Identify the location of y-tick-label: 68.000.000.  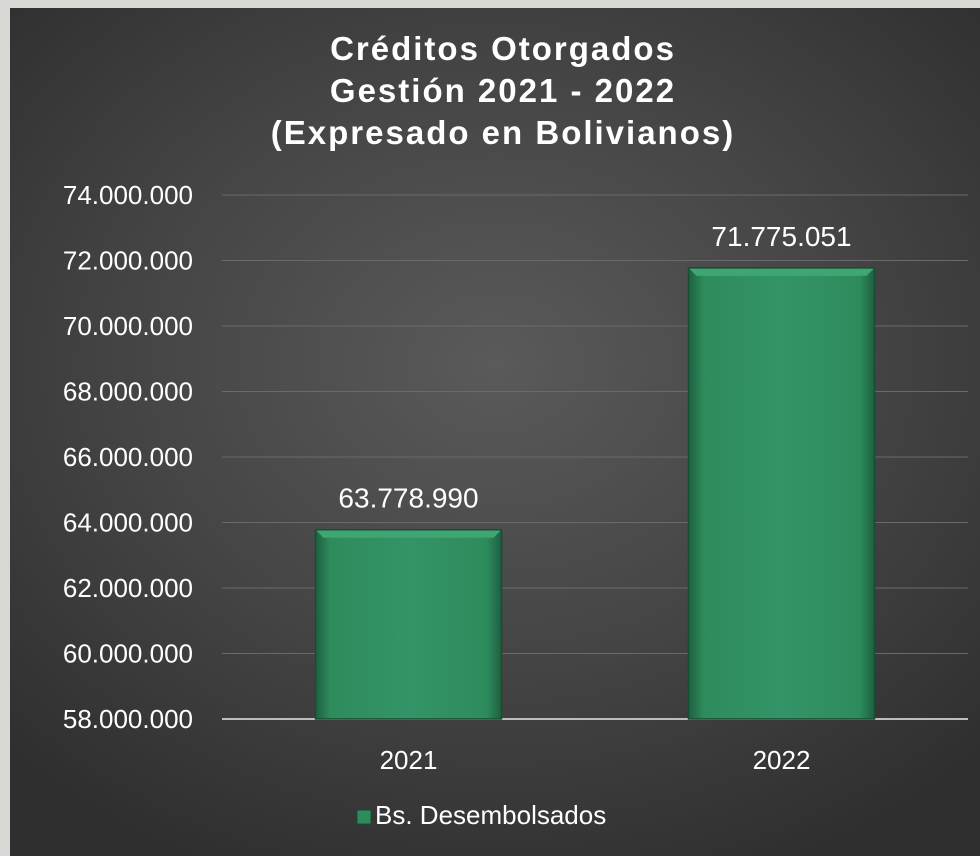
(128, 392).